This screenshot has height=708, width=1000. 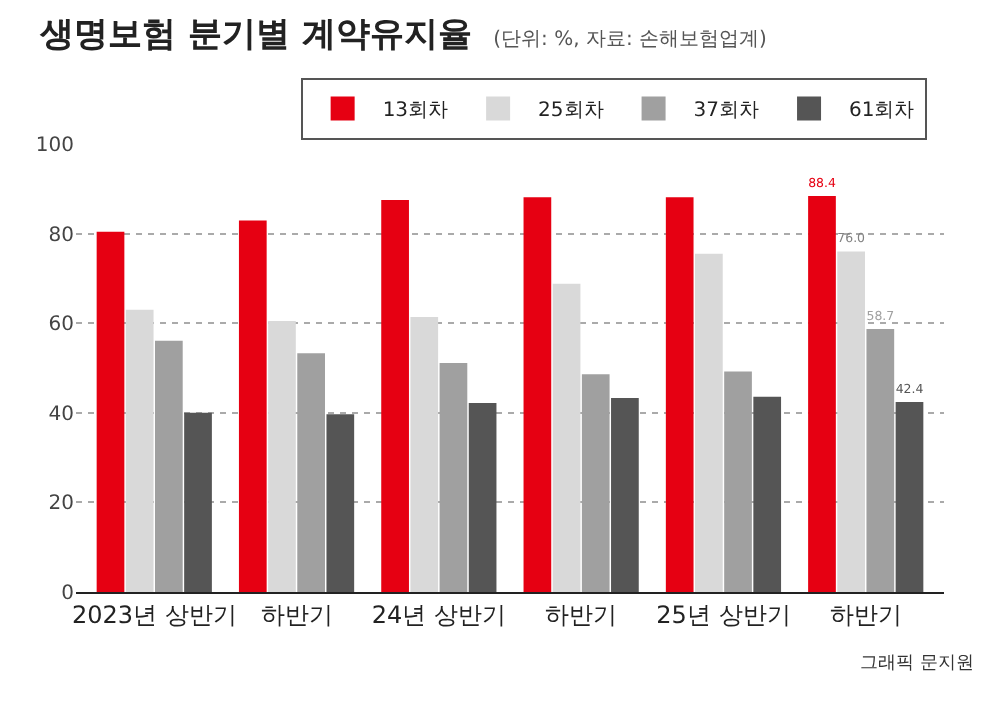 What do you see at coordinates (67, 594) in the screenshot?
I see `y-tick-label: 0` at bounding box center [67, 594].